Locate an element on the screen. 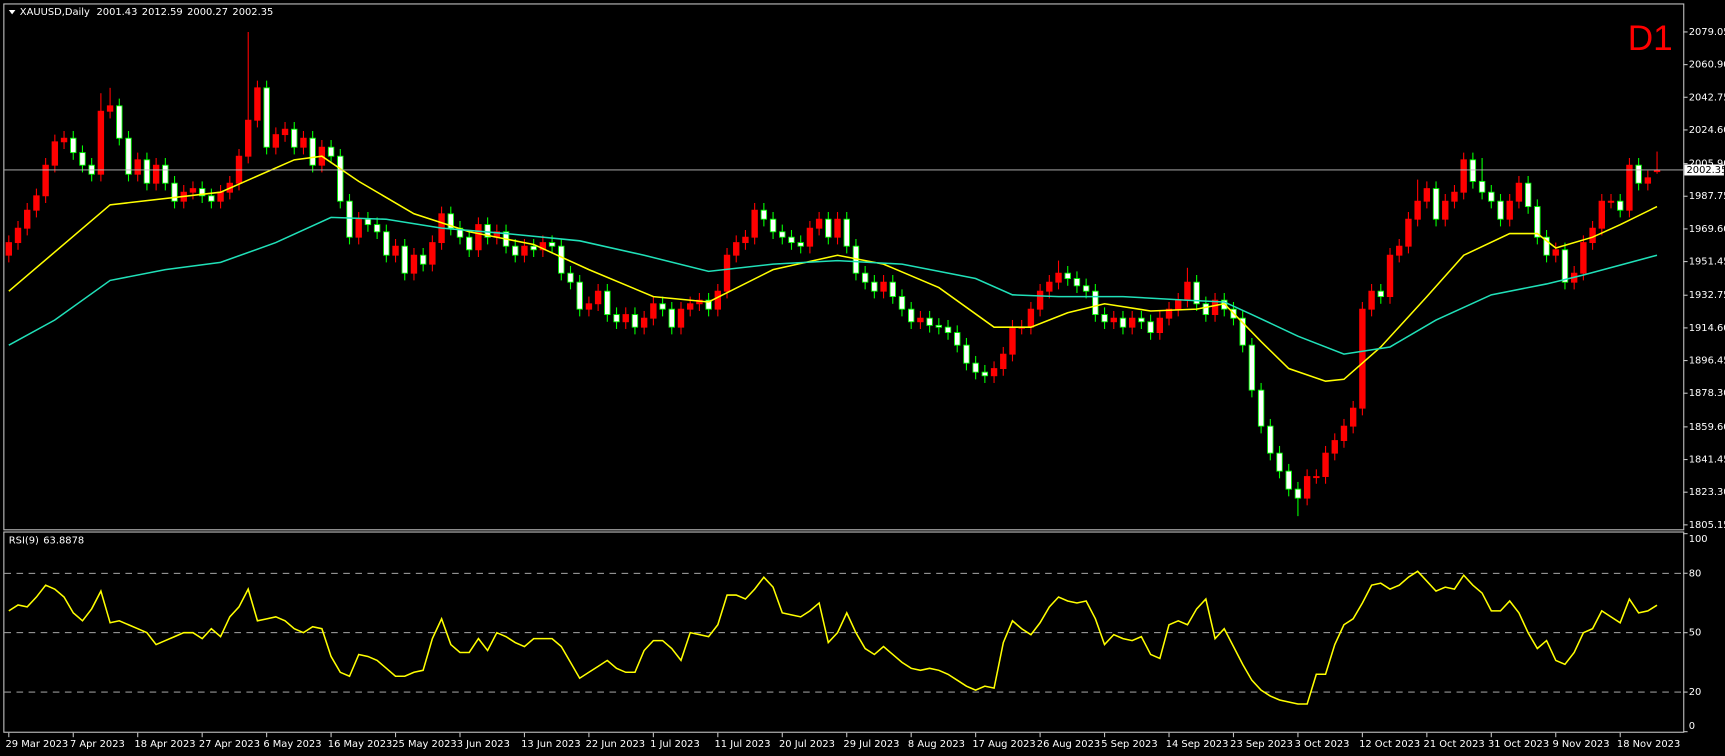  x-tick-label: 31 Oct 2023 is located at coordinates (1518, 744).